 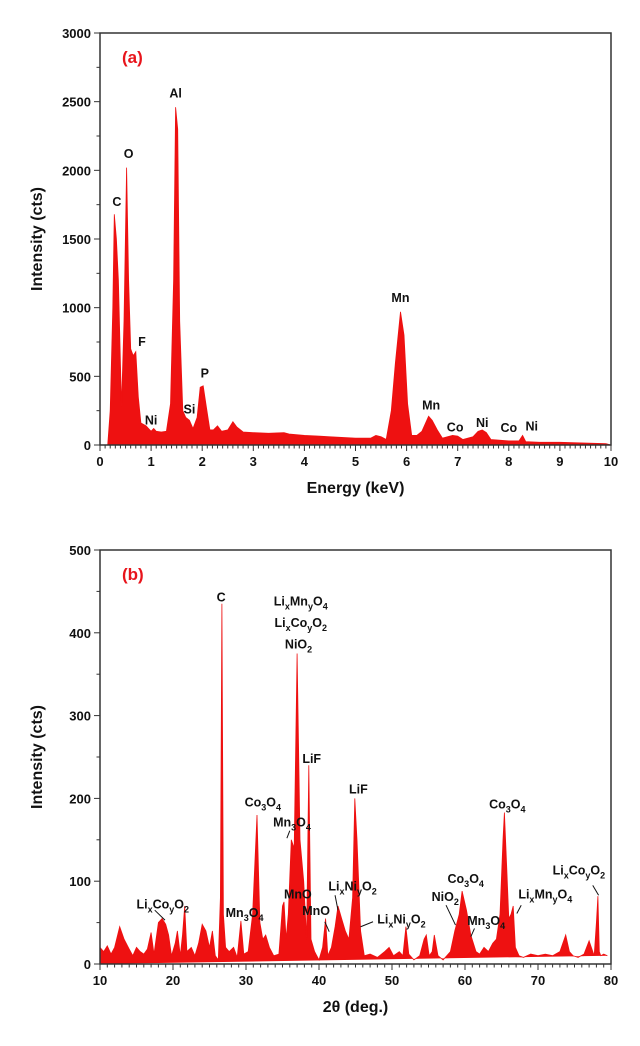 I want to click on peak-annotation: LixMnyO4, so click(x=545, y=896).